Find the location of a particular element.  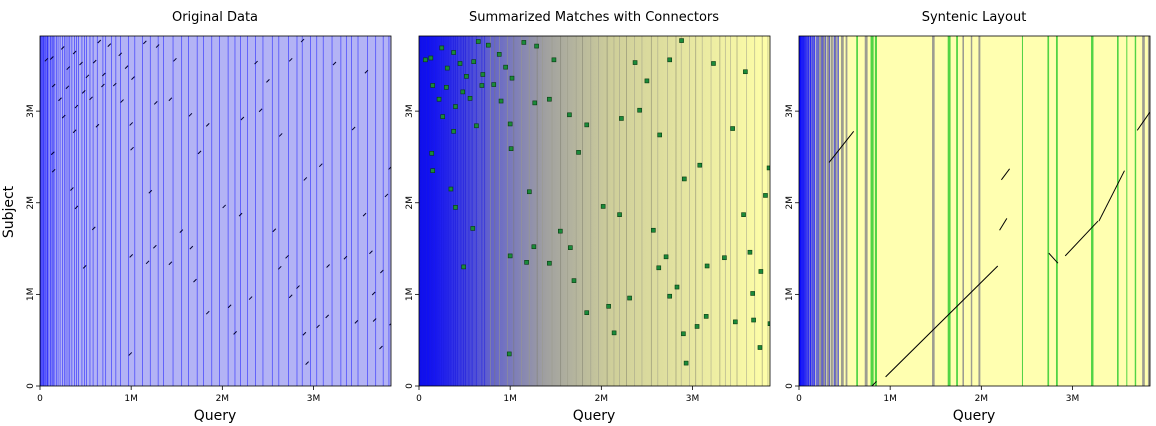

chart-title: Syntenic Layout is located at coordinates (974, 17).